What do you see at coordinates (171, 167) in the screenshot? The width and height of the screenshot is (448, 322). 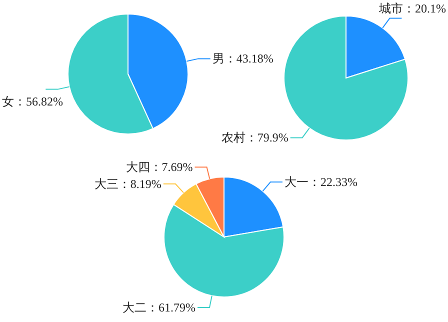 I see `data-label: ：7.69%` at bounding box center [171, 167].